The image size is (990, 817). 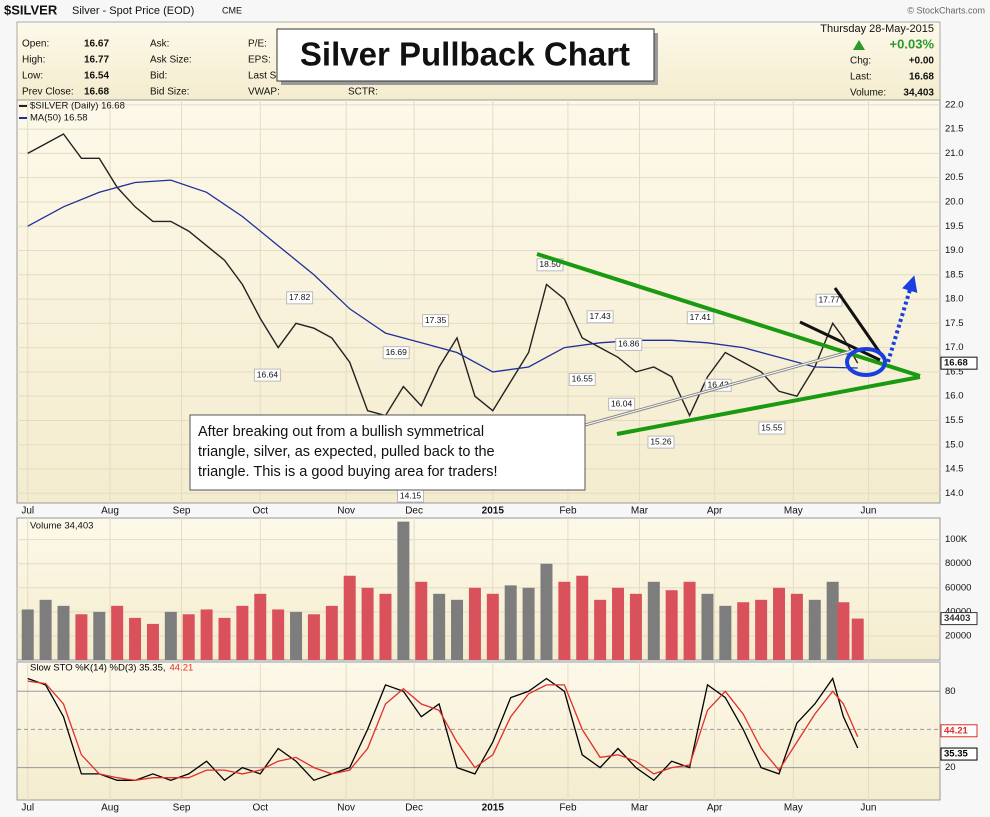 I want to click on title-box, so click(x=465, y=55).